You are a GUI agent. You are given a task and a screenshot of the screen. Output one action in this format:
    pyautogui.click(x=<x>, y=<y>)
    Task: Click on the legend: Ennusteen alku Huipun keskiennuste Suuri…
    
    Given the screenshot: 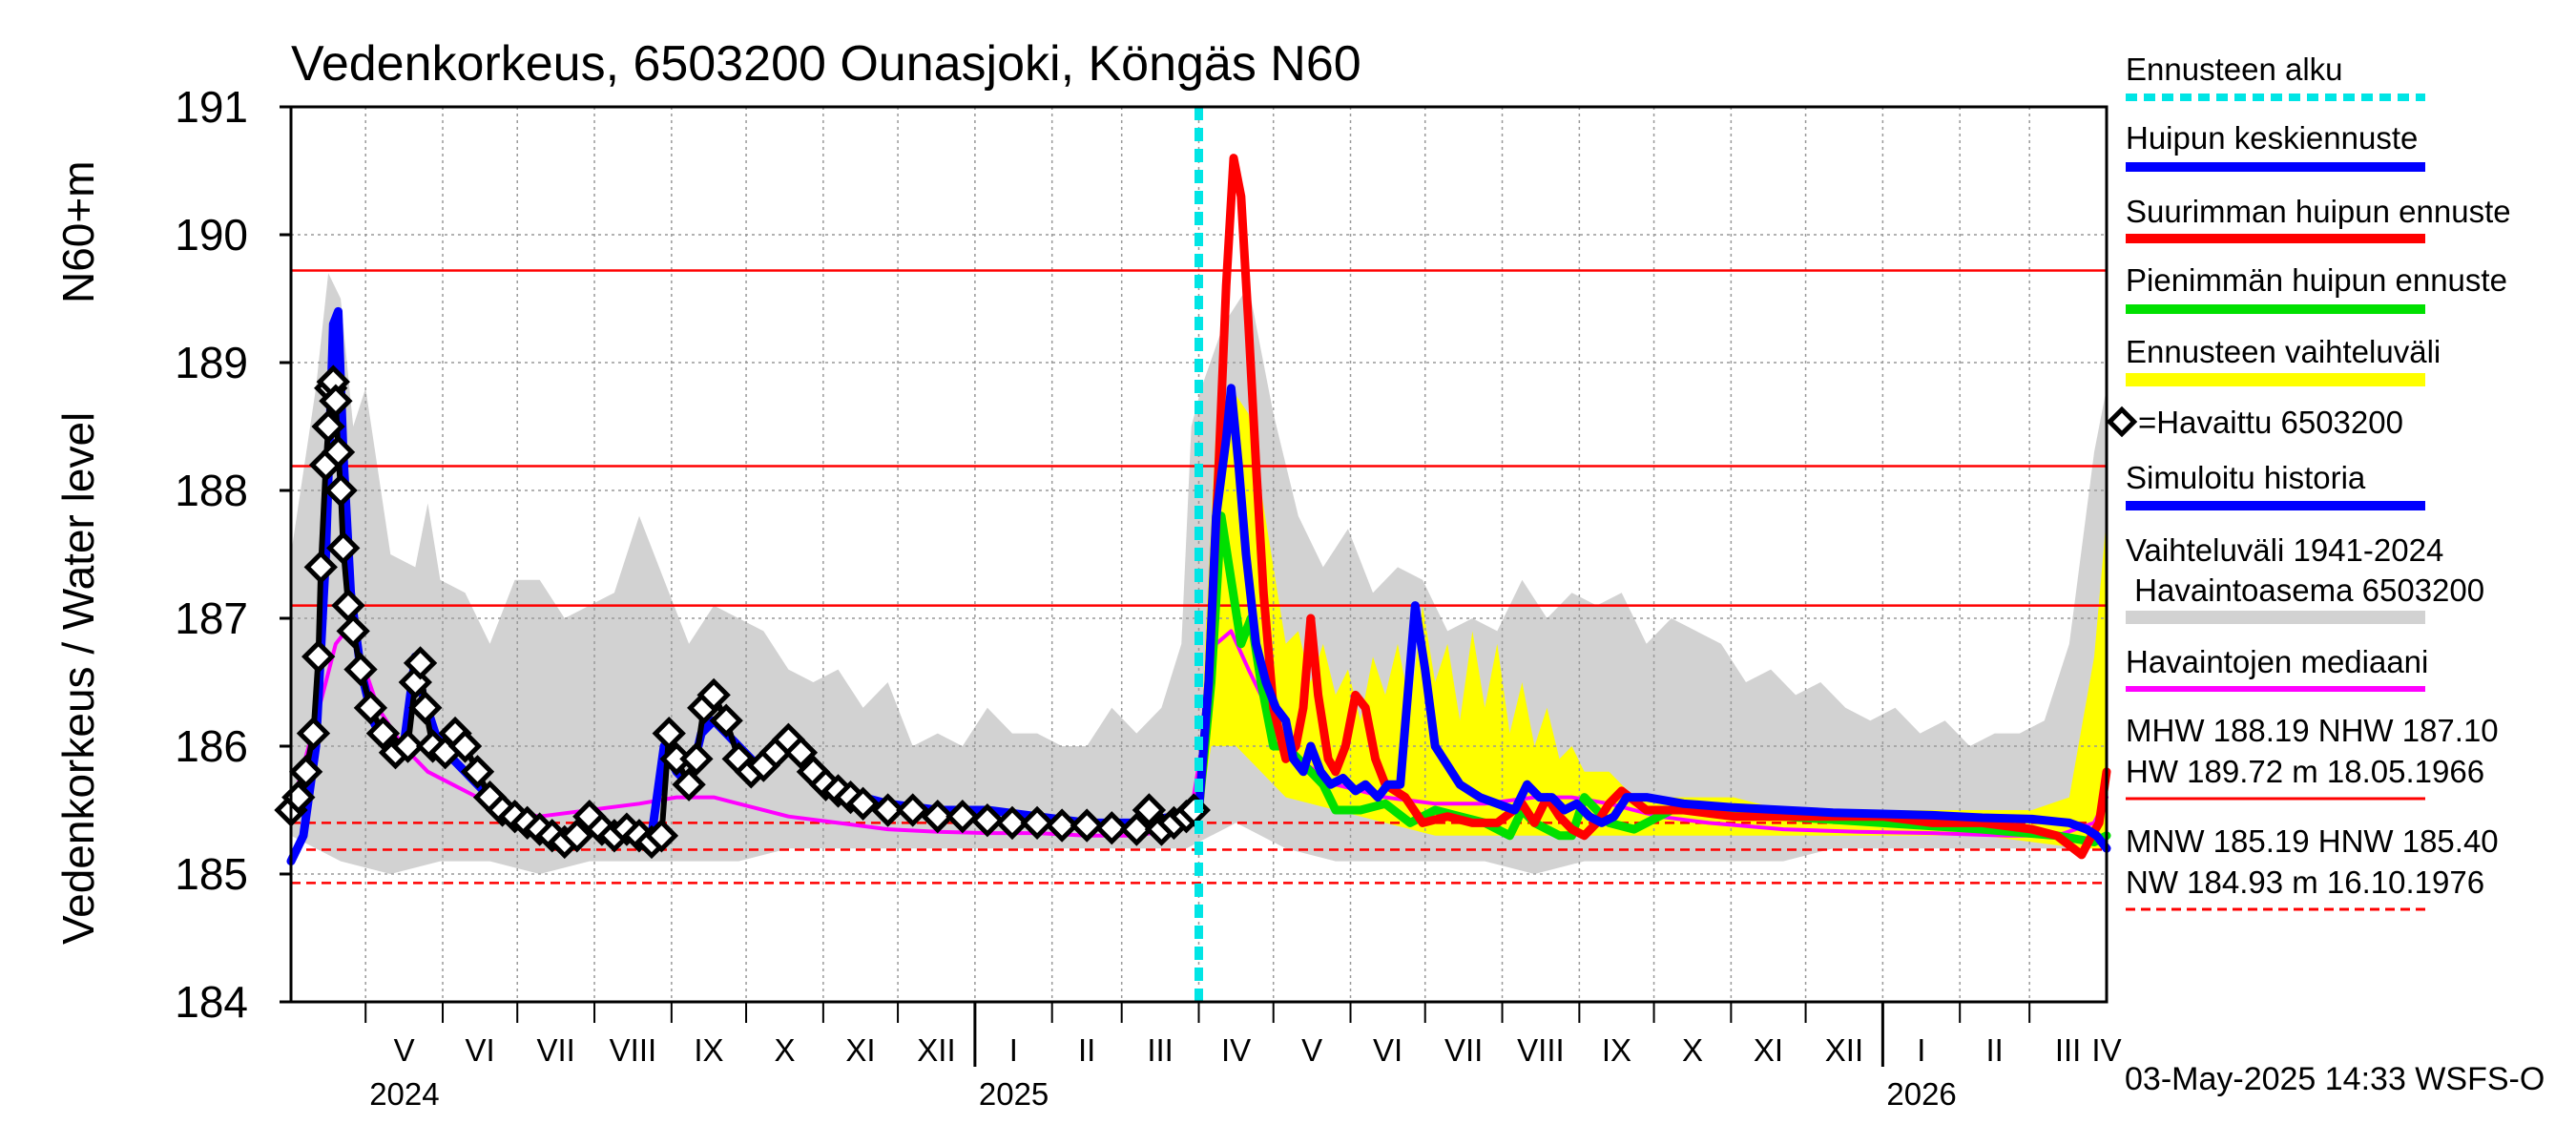 What is the action you would take?
    pyautogui.click(x=2308, y=482)
    